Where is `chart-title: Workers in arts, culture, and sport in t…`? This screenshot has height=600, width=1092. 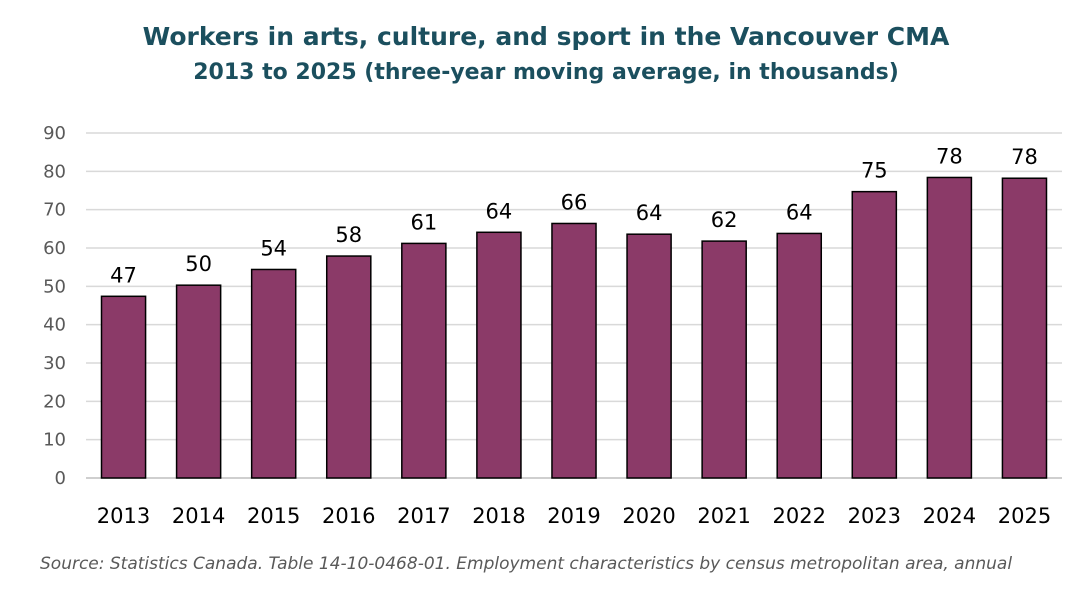 chart-title: Workers in arts, culture, and sport in t… is located at coordinates (546, 36).